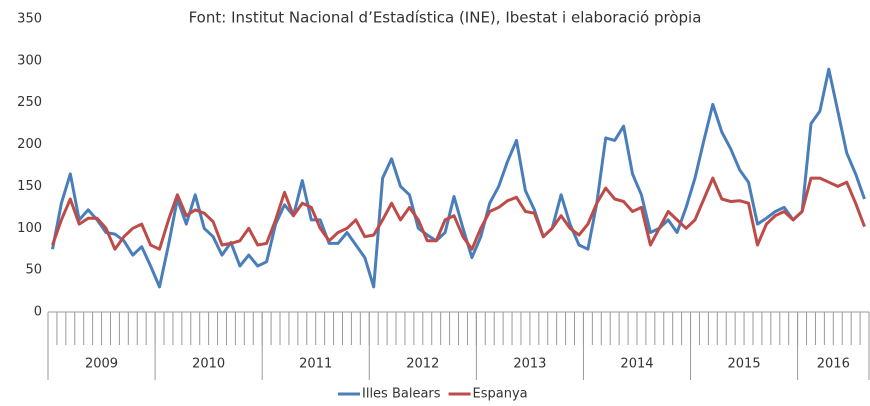 This screenshot has height=406, width=870. Describe the element at coordinates (833, 364) in the screenshot. I see `year-label: 2016` at that location.